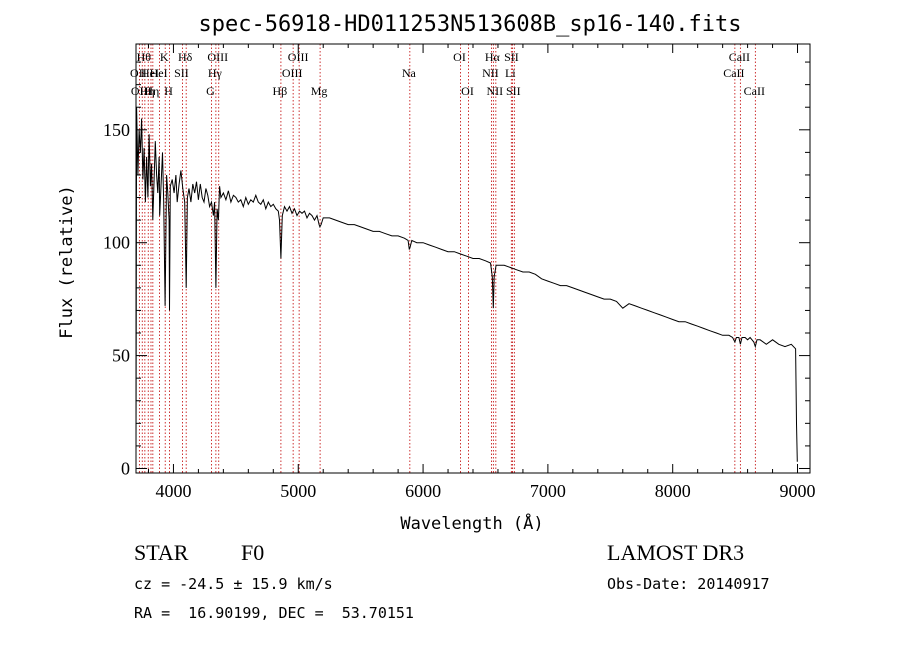 The height and width of the screenshot is (649, 900). What do you see at coordinates (754, 91) in the screenshot?
I see `line-marker-label-29: CaII` at bounding box center [754, 91].